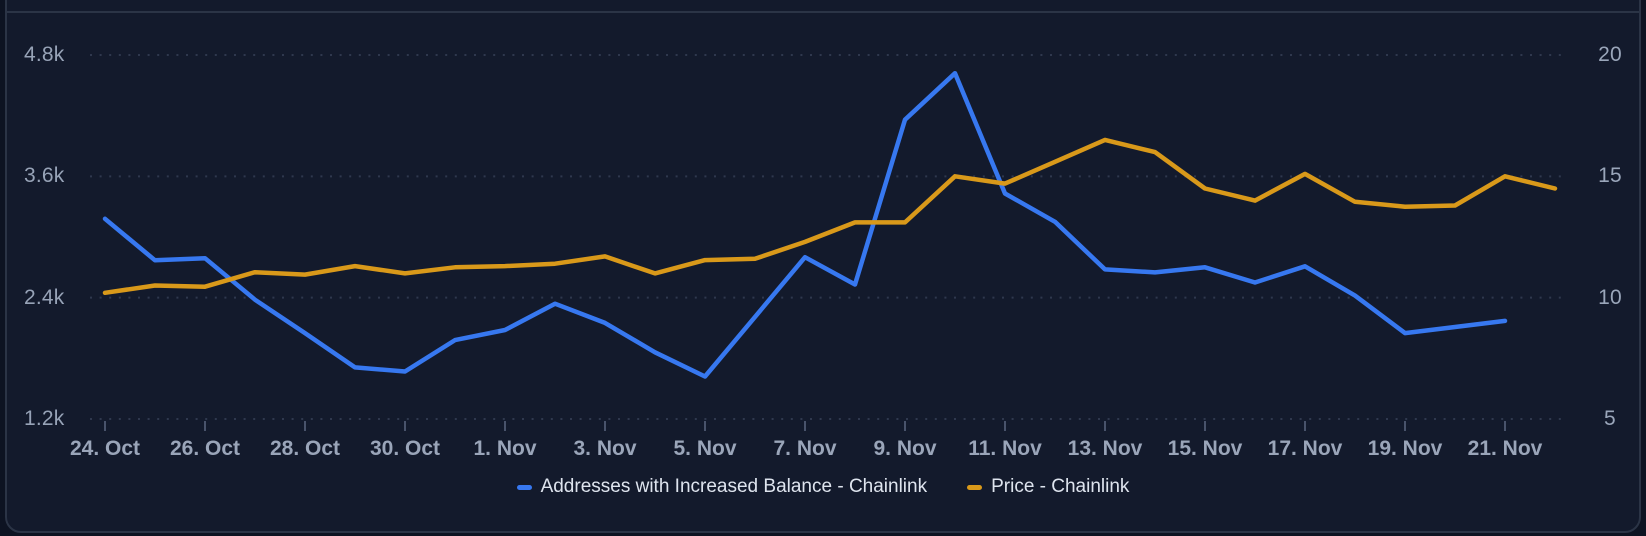 The width and height of the screenshot is (1646, 536). What do you see at coordinates (305, 448) in the screenshot?
I see `x-axis-tick-label: 28. Oct` at bounding box center [305, 448].